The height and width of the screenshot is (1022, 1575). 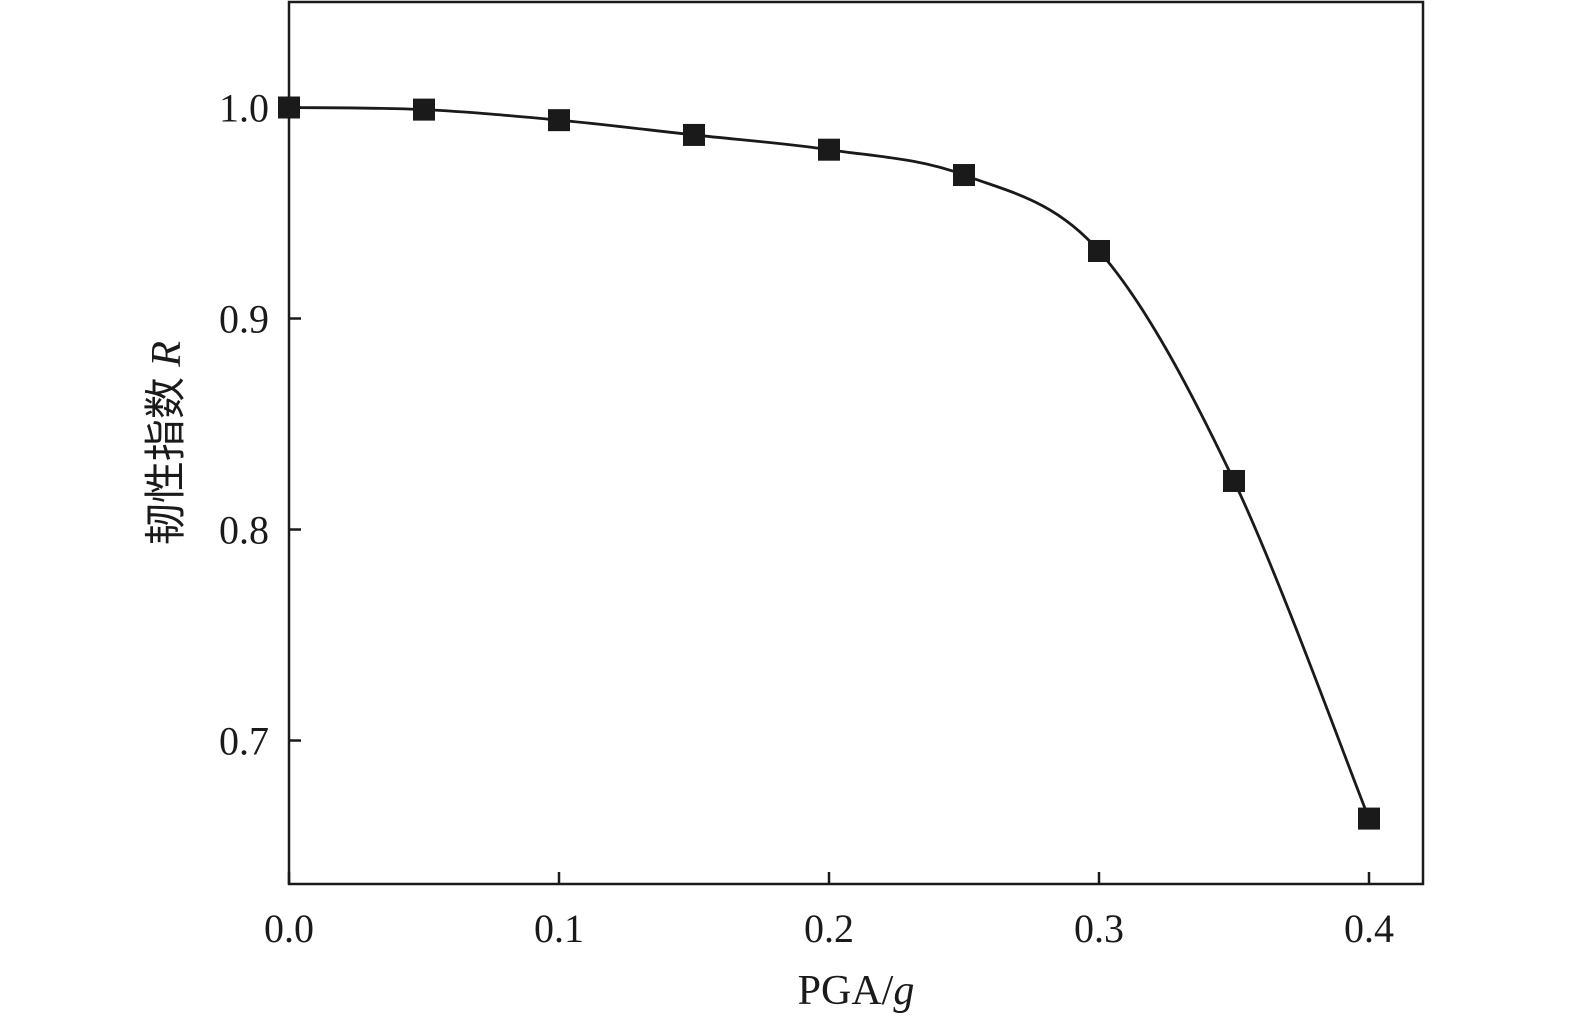 What do you see at coordinates (289, 928) in the screenshot?
I see `x-tick-label: 0.0` at bounding box center [289, 928].